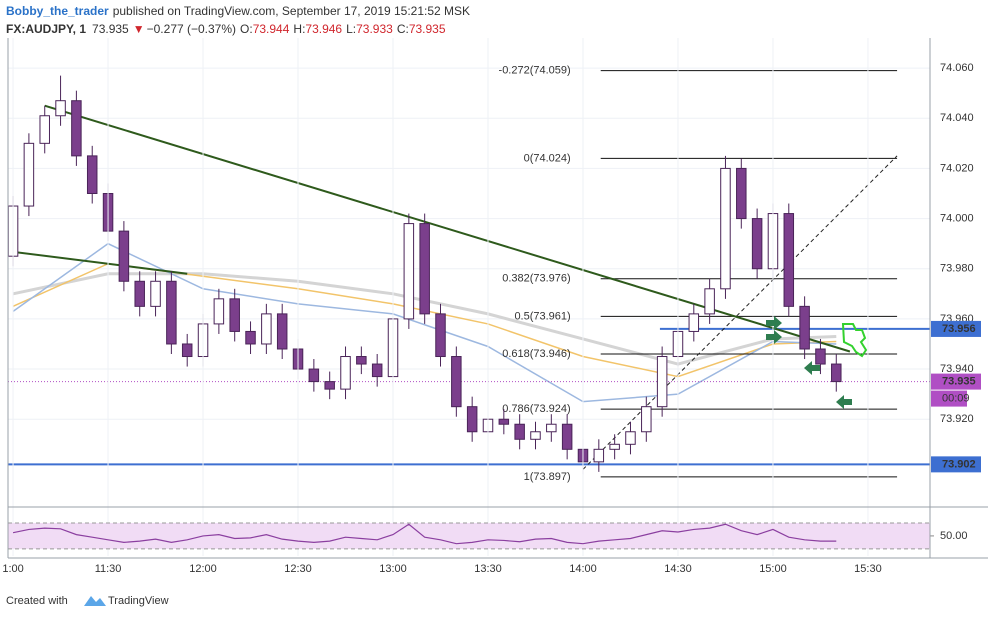 The height and width of the screenshot is (618, 988). Describe the element at coordinates (957, 369) in the screenshot. I see `y-tick-label: 73.940` at that location.